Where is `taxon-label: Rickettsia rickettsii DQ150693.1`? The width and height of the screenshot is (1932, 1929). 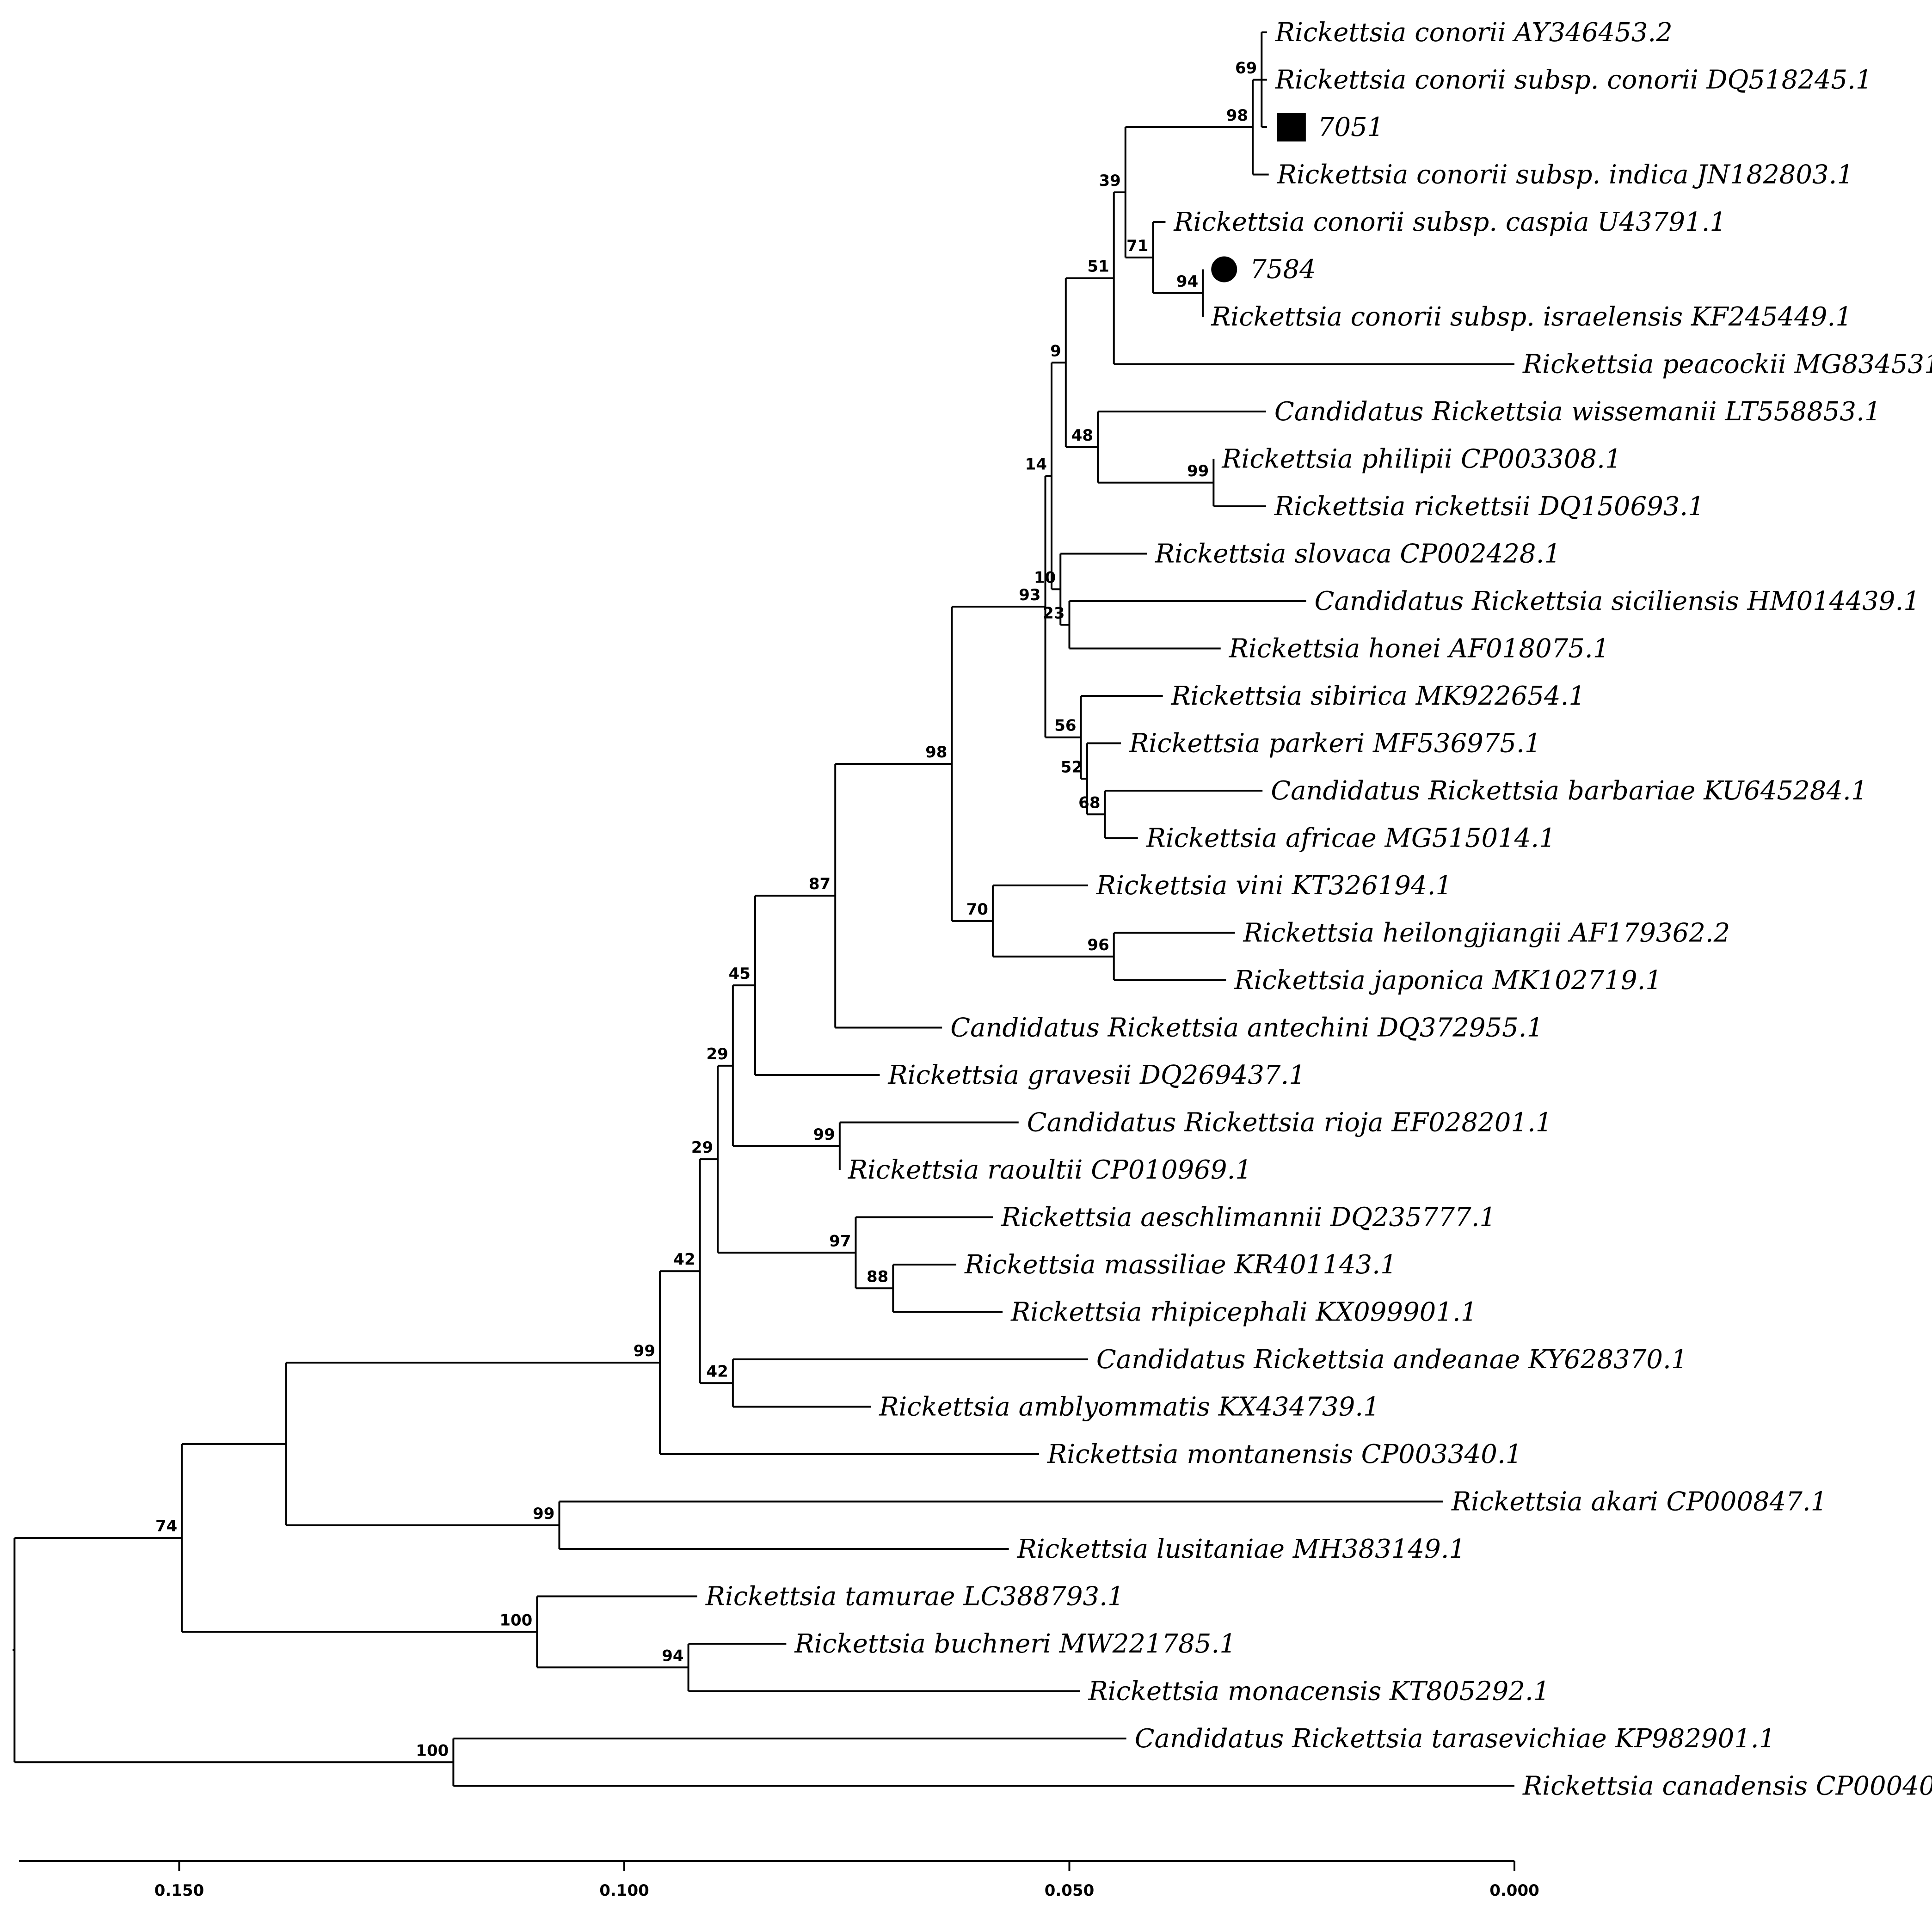 taxon-label: Rickettsia rickettsii DQ150693.1 is located at coordinates (1489, 506).